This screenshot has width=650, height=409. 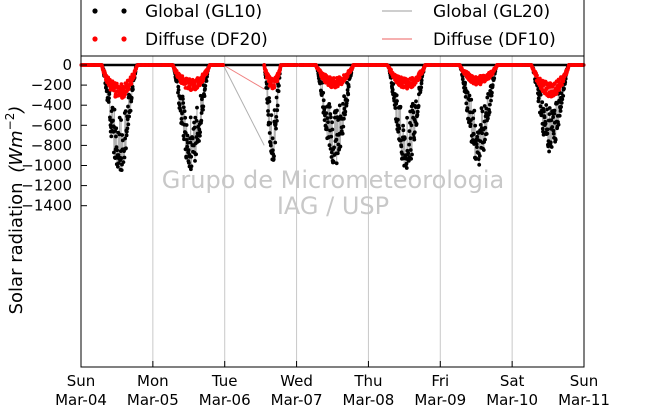 I want to click on y-axis-unit: (Wm, so click(x=16, y=151).